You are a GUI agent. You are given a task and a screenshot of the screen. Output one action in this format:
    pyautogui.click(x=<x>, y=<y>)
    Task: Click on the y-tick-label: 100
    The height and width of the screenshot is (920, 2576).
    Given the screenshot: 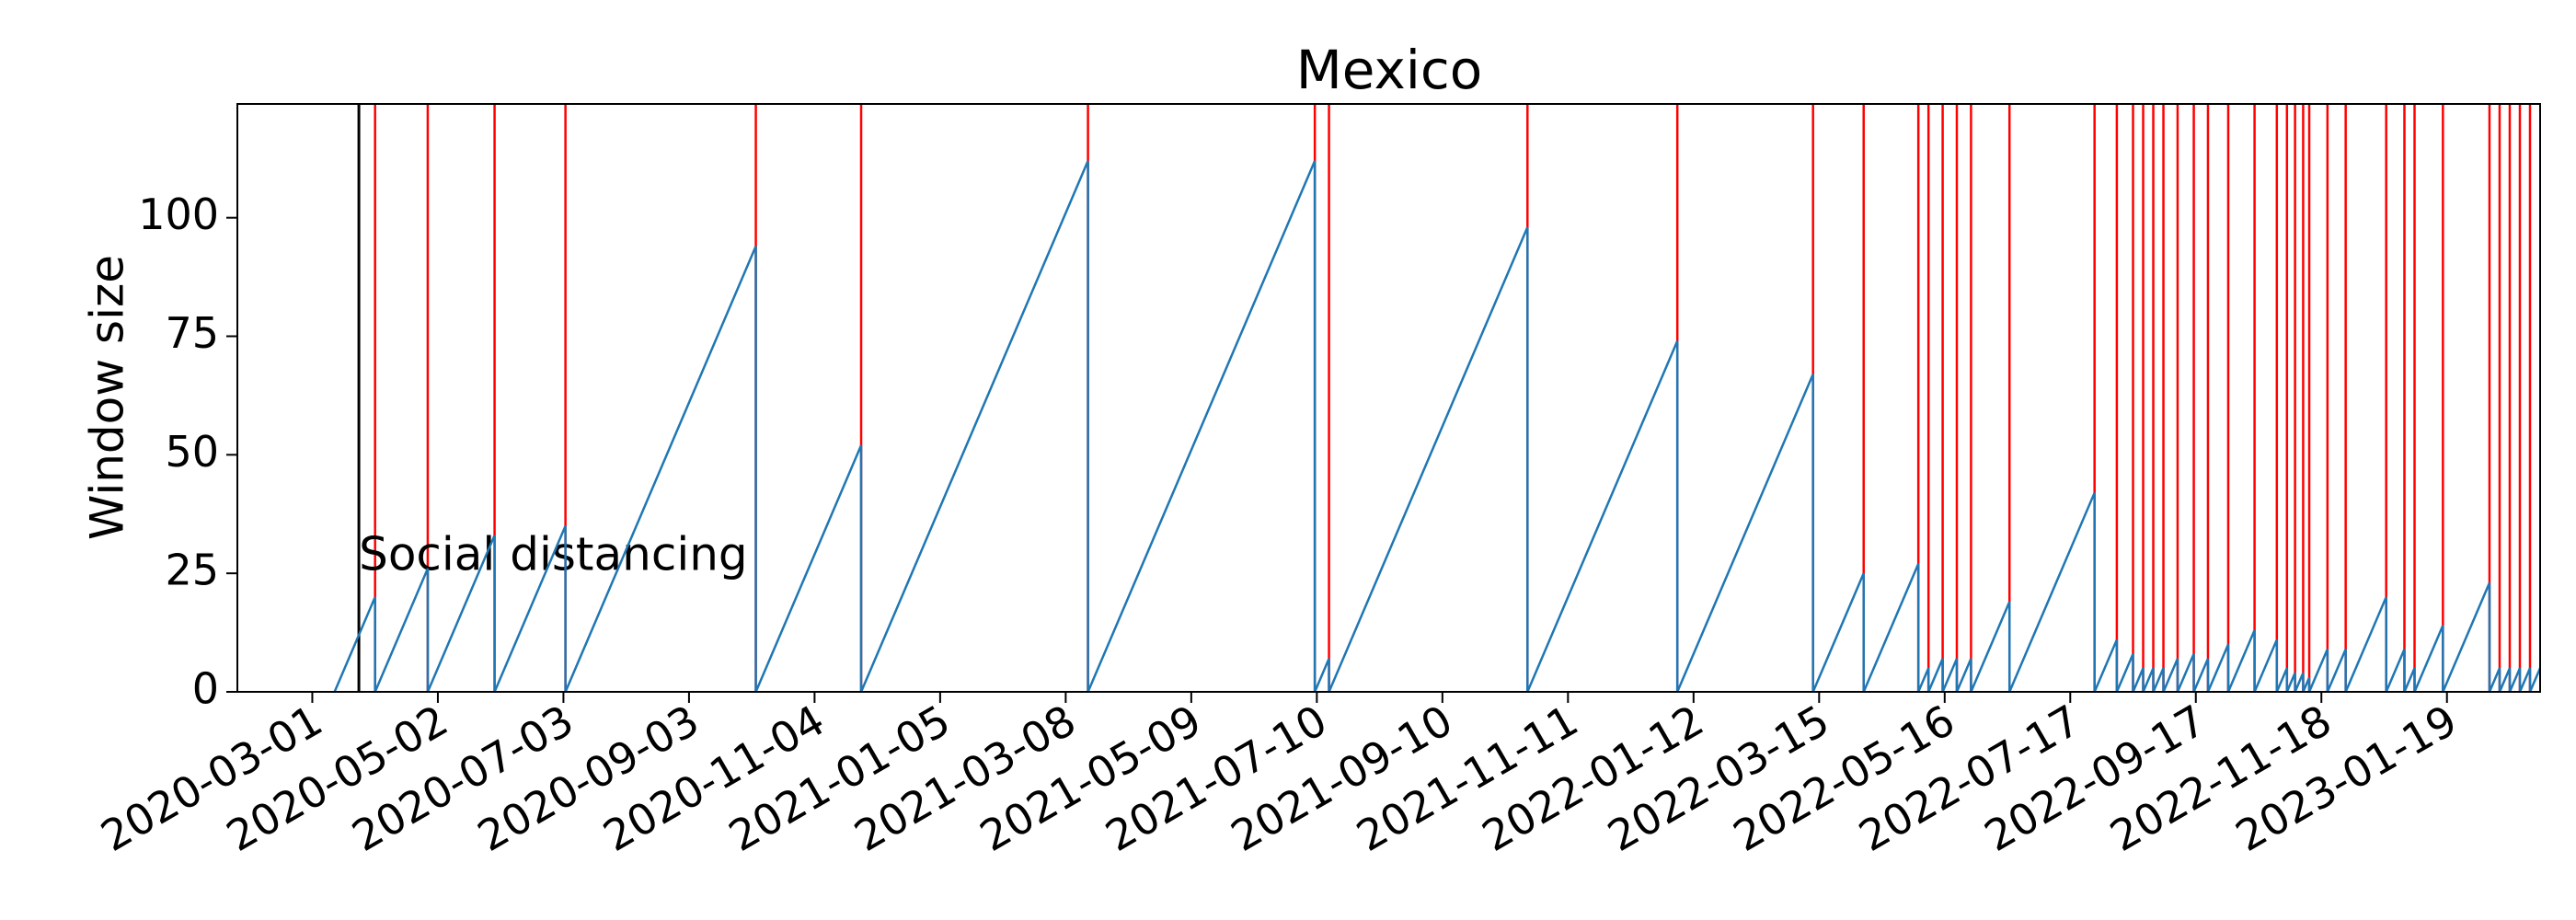 What is the action you would take?
    pyautogui.click(x=178, y=214)
    